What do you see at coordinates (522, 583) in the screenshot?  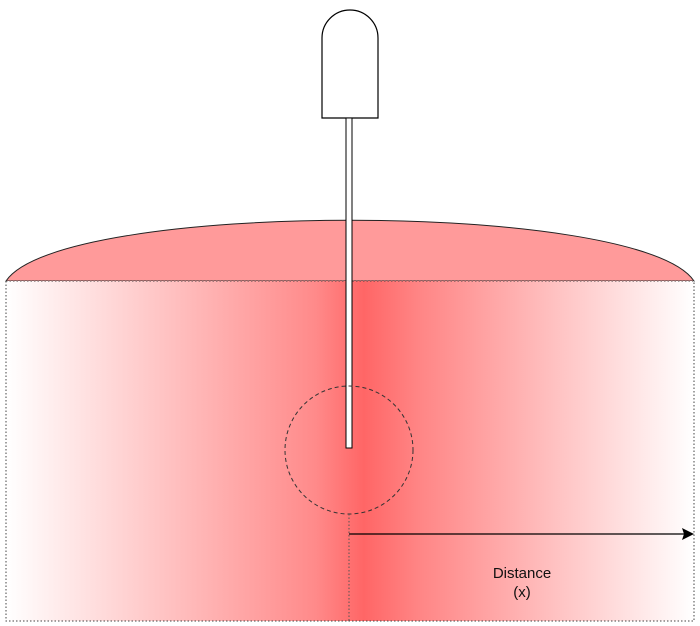 I see `distance-label: Distance (x)` at bounding box center [522, 583].